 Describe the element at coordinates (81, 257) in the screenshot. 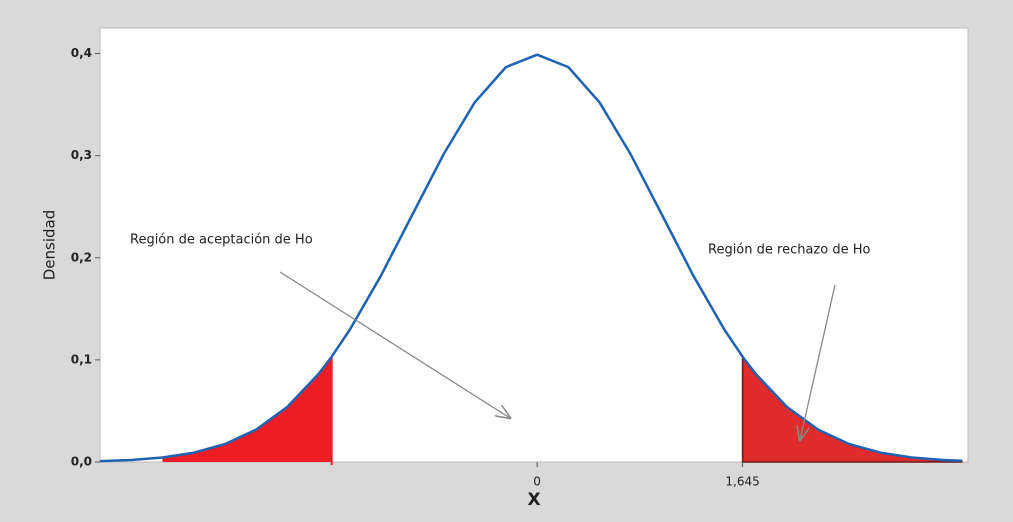

I see `y-tick-label: 0,2` at that location.